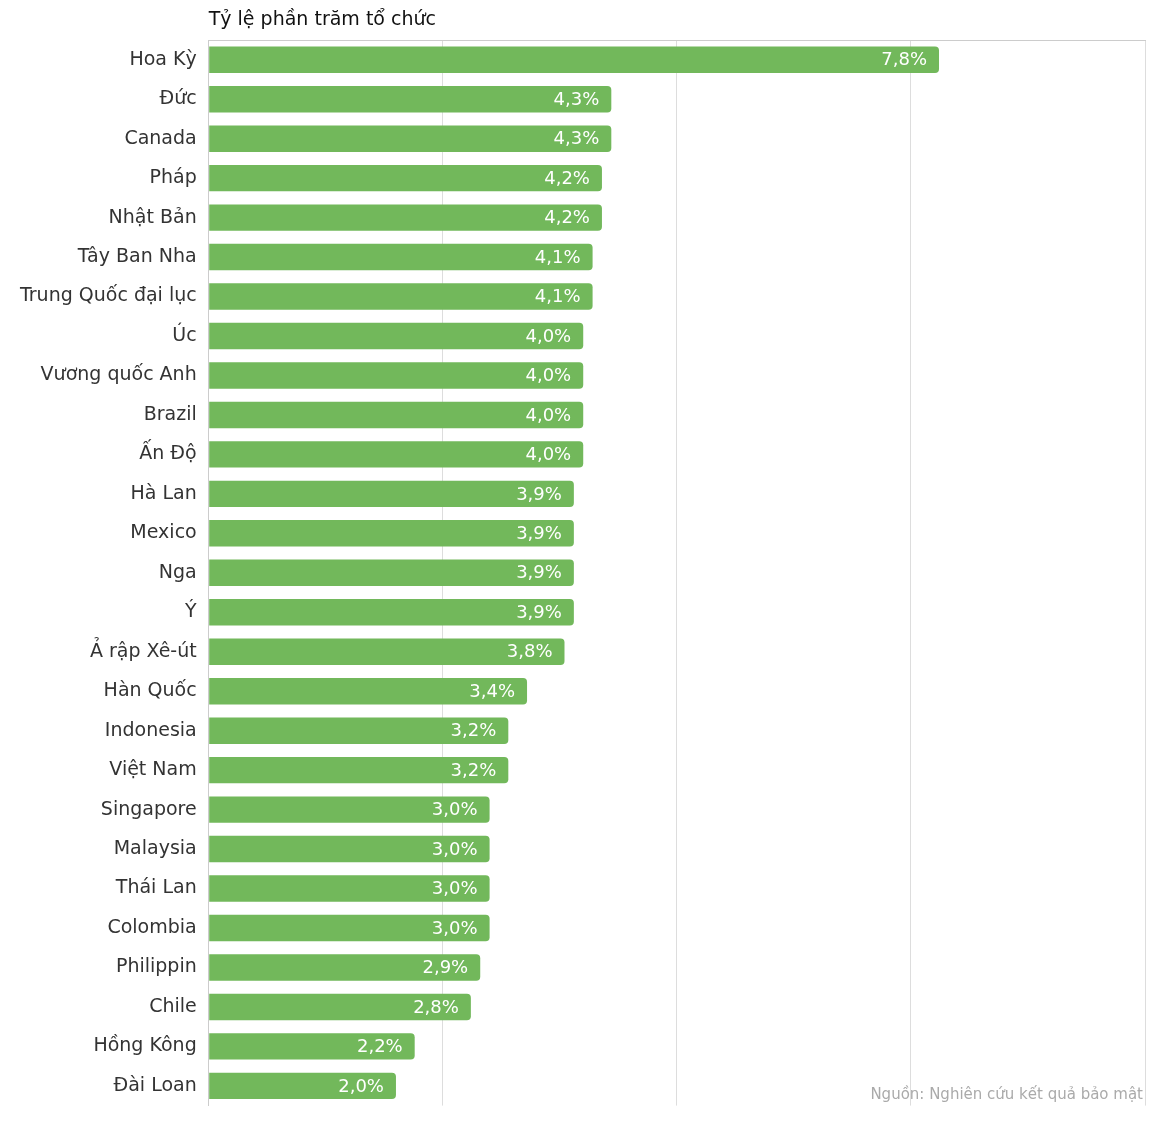 The image size is (1159, 1129). What do you see at coordinates (160, 136) in the screenshot?
I see `y-tick-label: Canada` at bounding box center [160, 136].